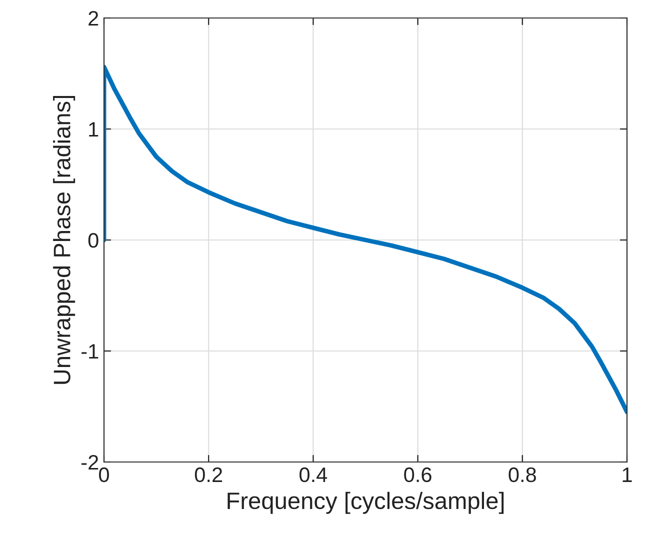  I want to click on y-tick-label: 0, so click(93, 240).